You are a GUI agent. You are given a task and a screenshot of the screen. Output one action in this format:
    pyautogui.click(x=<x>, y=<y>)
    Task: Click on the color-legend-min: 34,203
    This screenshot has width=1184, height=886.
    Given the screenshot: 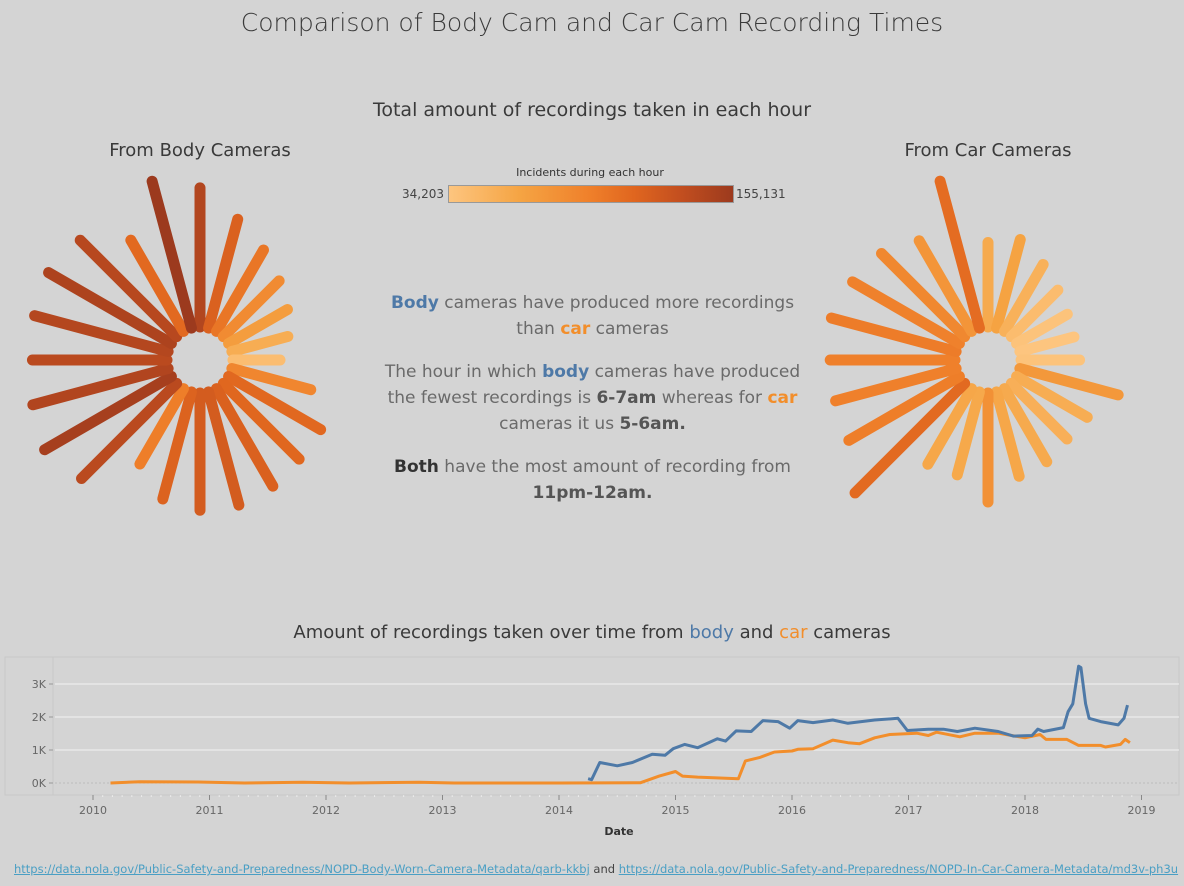 What is the action you would take?
    pyautogui.click(x=423, y=194)
    